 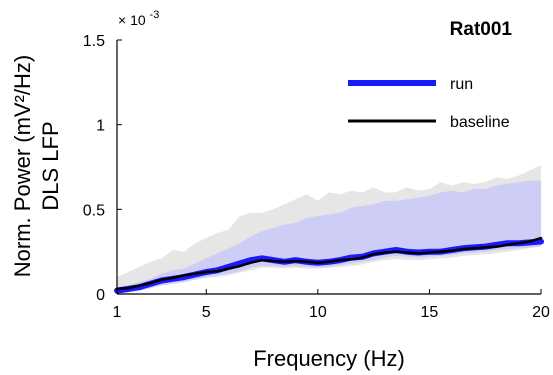 What do you see at coordinates (94, 210) in the screenshot?
I see `y-tick-label: 0.5` at bounding box center [94, 210].